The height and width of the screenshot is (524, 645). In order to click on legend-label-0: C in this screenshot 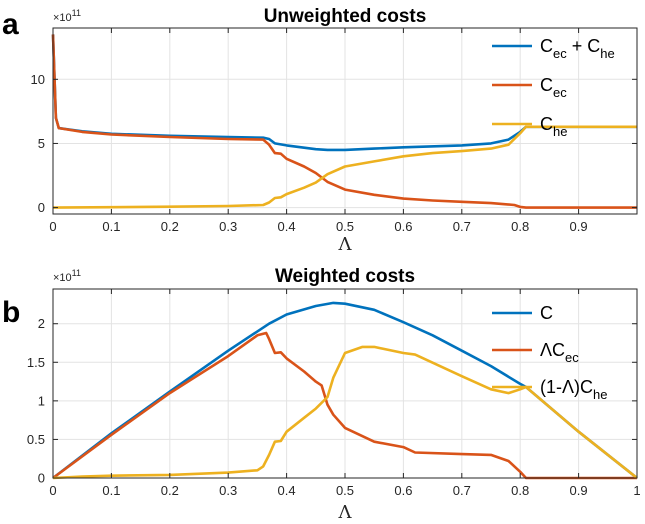, I will do `click(546, 313)`.